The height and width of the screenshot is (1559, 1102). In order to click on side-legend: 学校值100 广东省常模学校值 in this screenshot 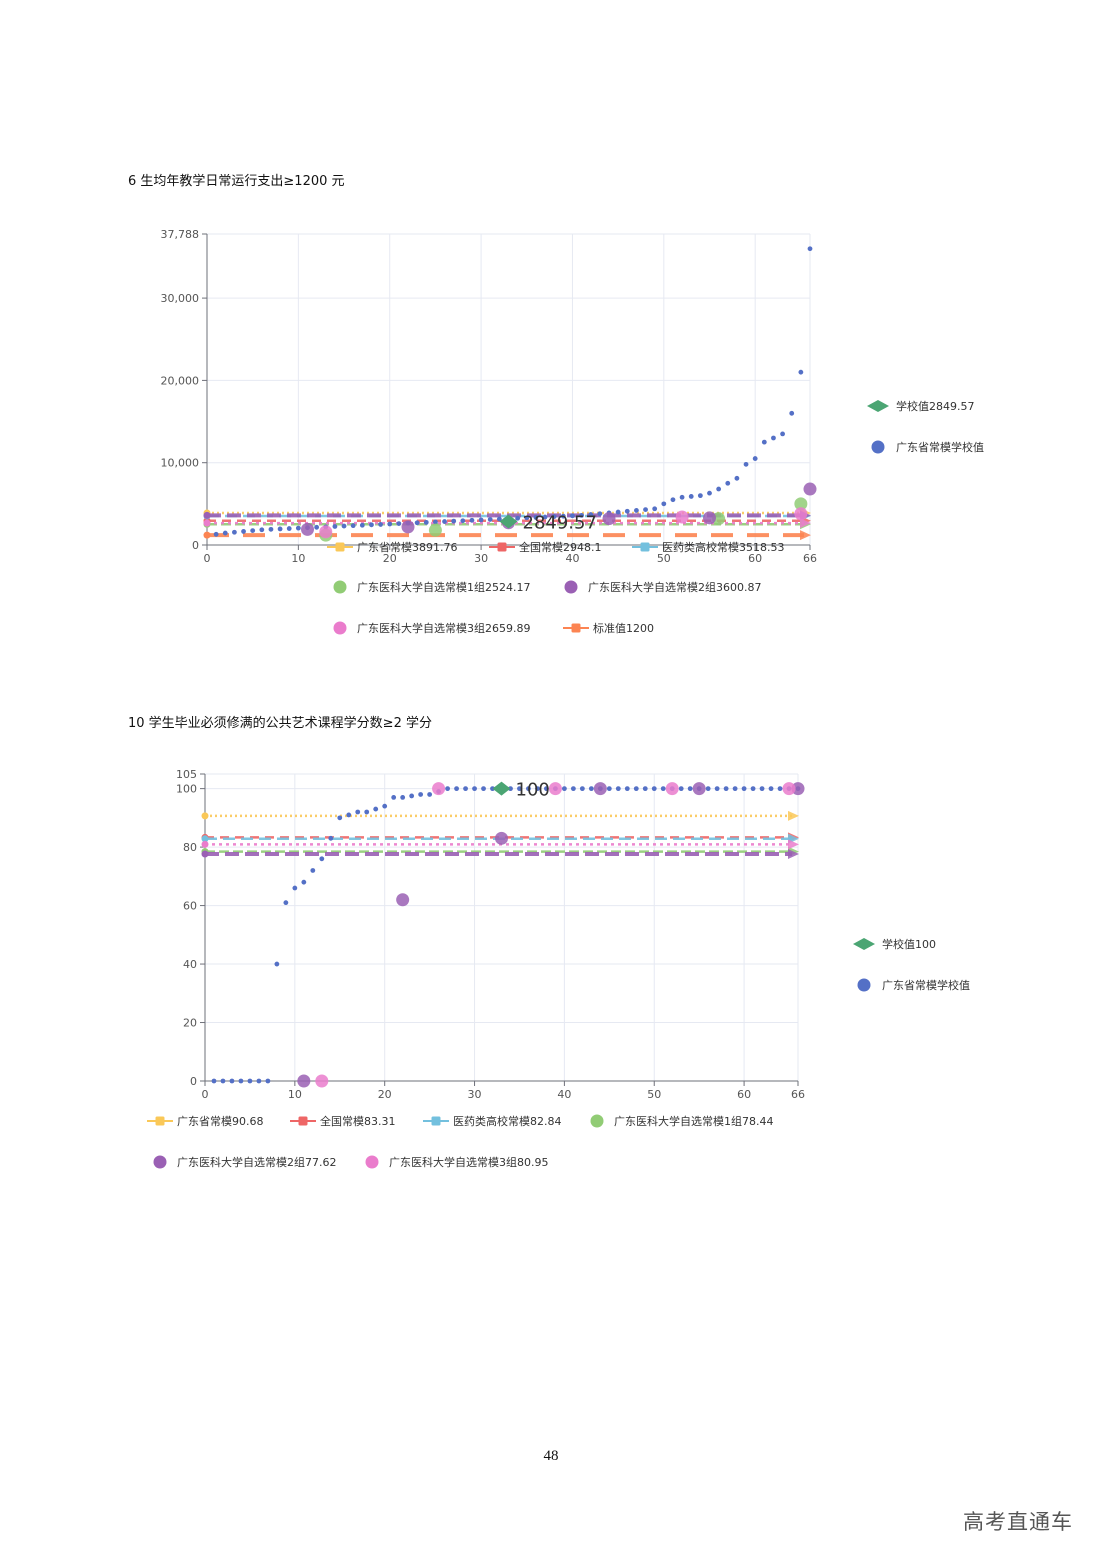, I will do `click(911, 964)`.